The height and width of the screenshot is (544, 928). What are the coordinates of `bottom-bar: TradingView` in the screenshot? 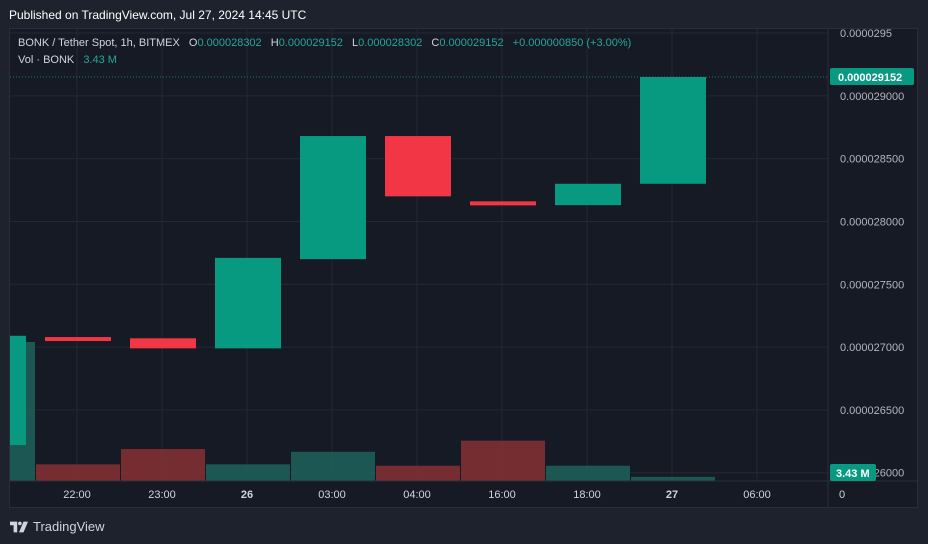 It's located at (464, 526).